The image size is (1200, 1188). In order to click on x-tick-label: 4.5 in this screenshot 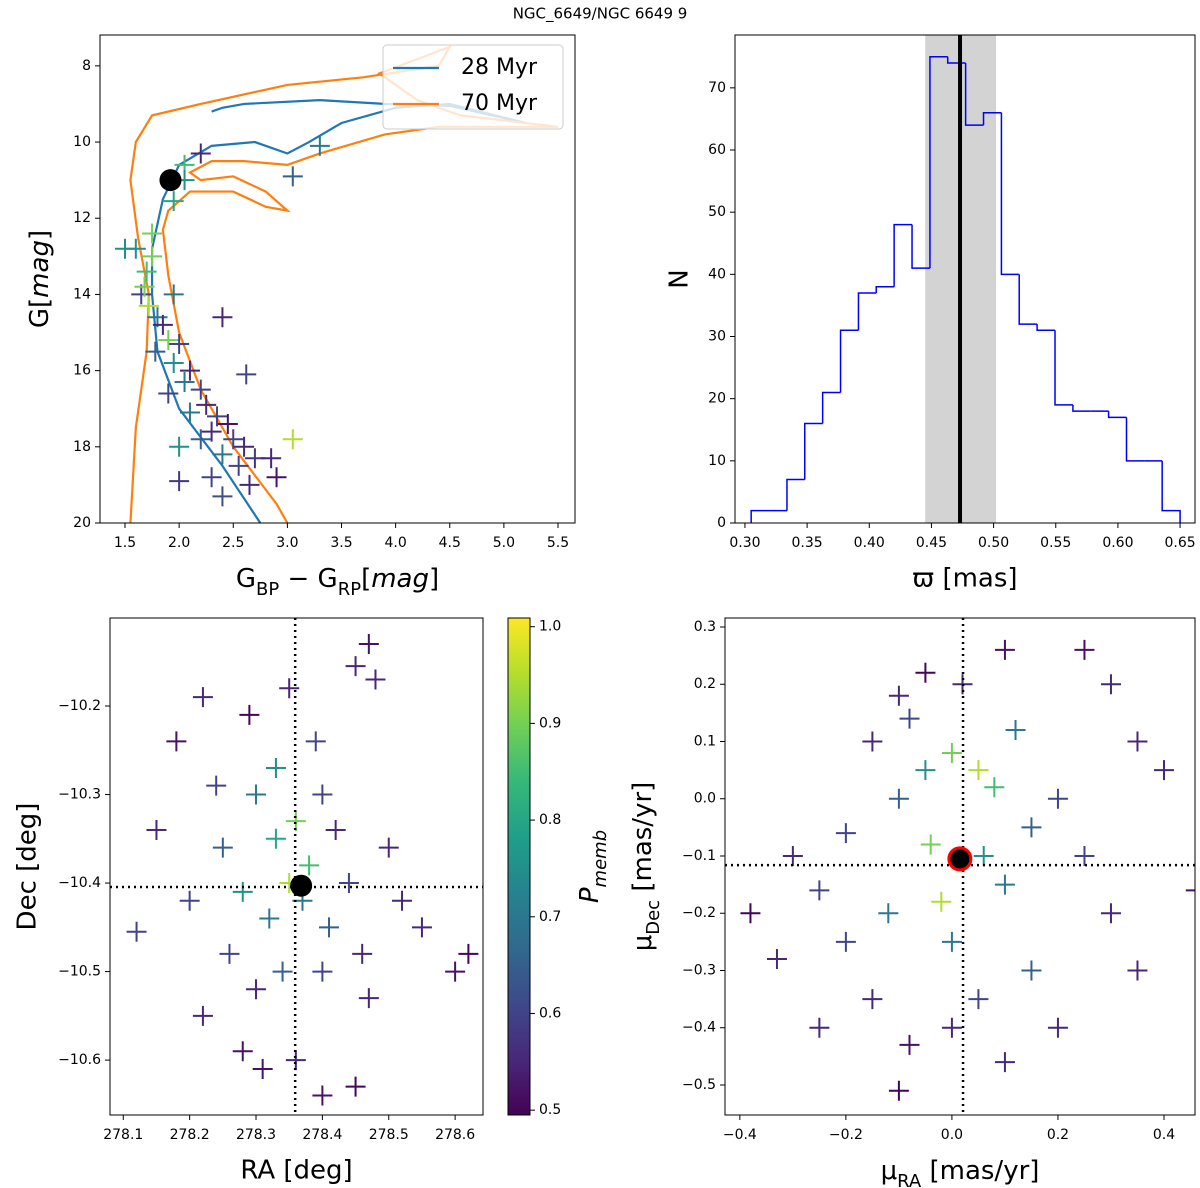, I will do `click(450, 543)`.